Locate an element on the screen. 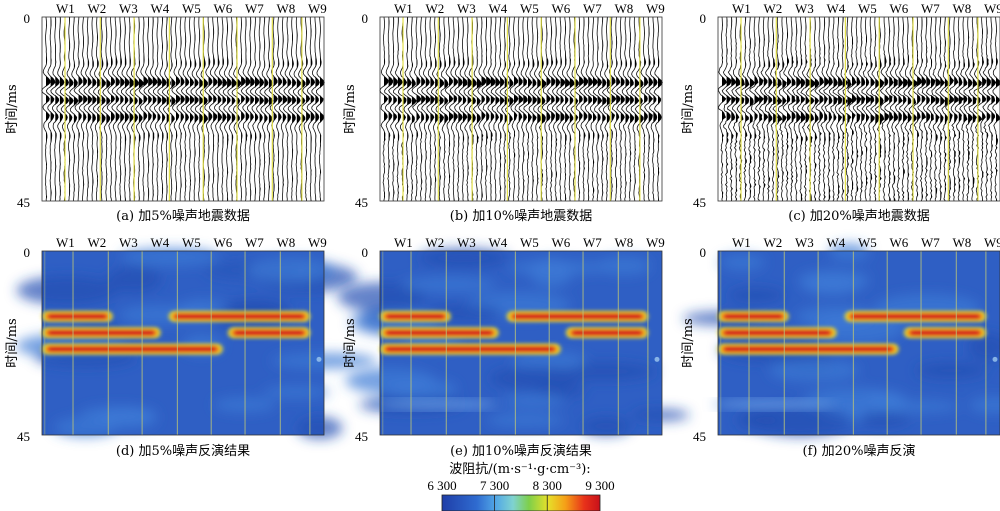 This screenshot has height=511, width=1000. panel-frame is located at coordinates (858, 109).